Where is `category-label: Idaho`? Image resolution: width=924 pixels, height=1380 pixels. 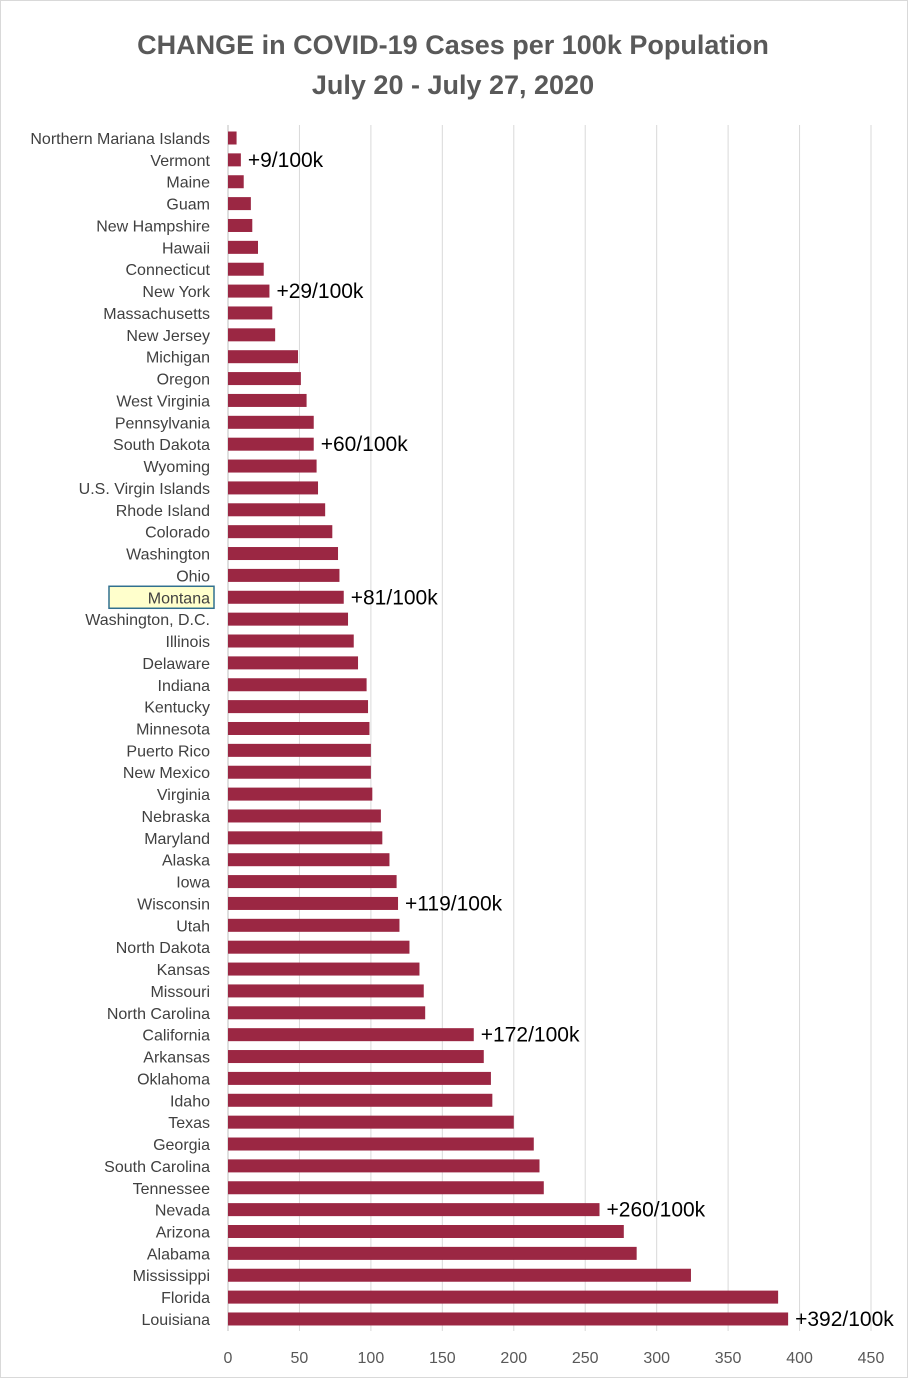 category-label: Idaho is located at coordinates (190, 1101).